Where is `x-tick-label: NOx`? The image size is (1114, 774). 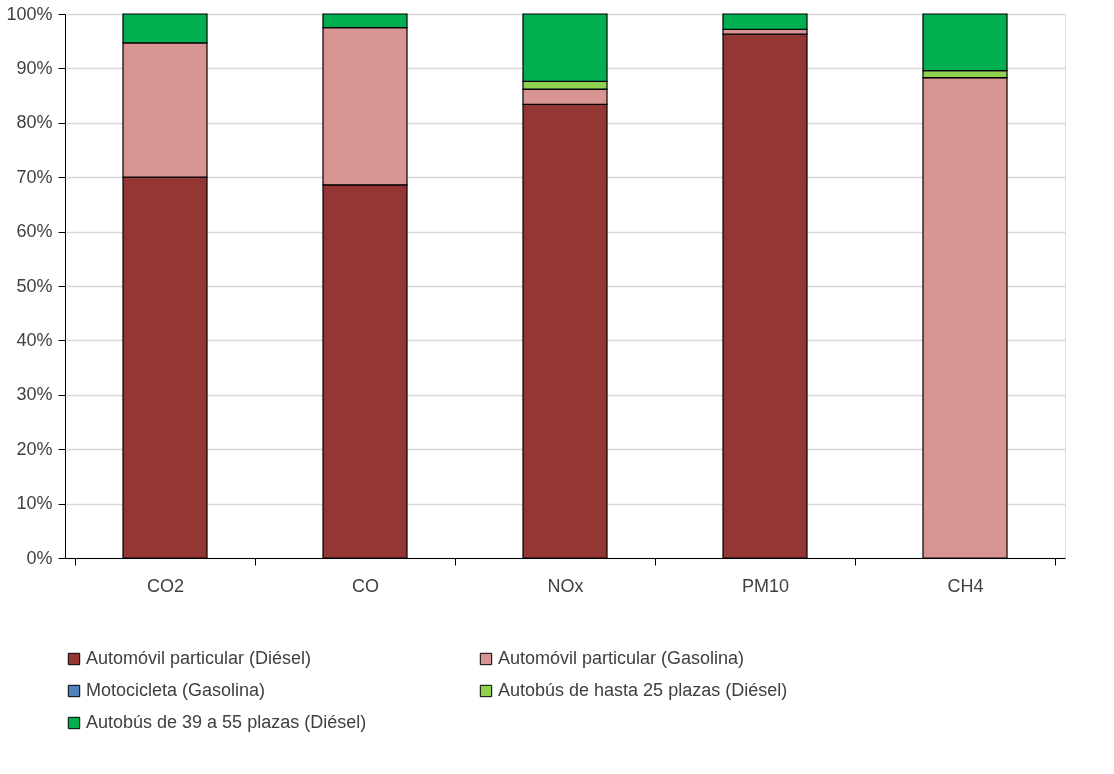
x-tick-label: NOx is located at coordinates (565, 585).